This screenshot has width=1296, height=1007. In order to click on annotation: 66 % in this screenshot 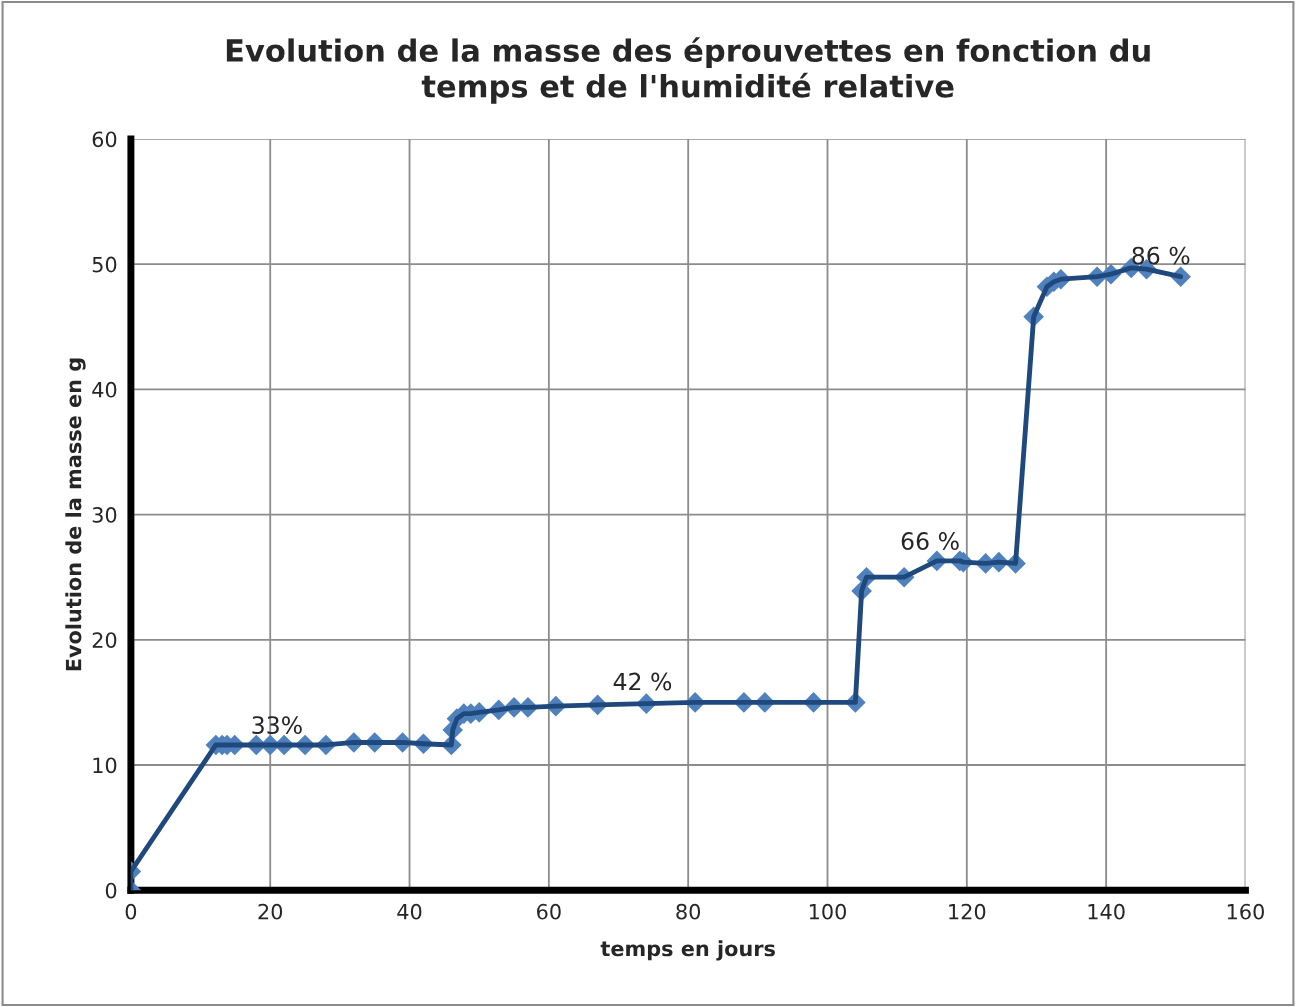, I will do `click(930, 541)`.